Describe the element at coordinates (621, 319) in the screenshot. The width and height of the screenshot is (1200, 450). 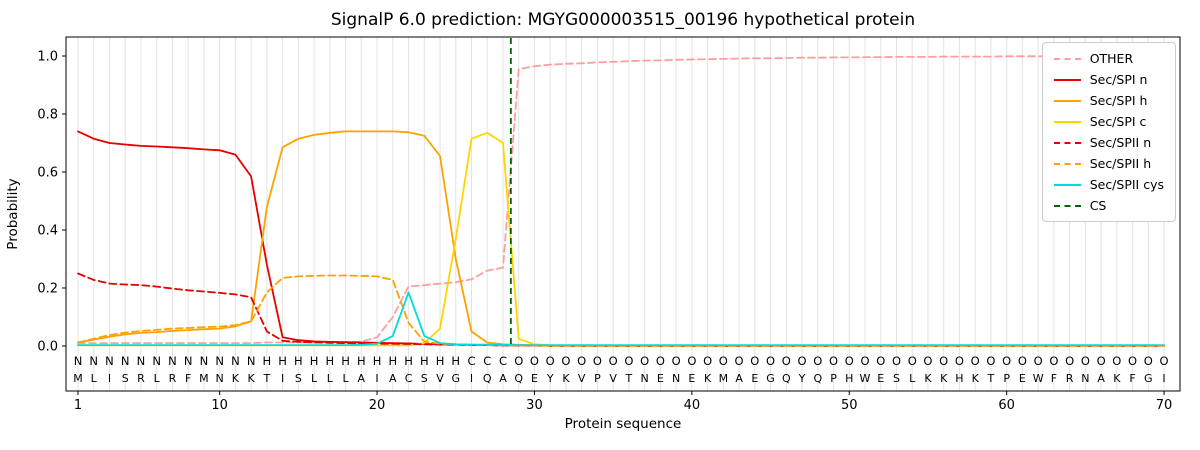
I see `series-line-sec-spii-cys` at that location.